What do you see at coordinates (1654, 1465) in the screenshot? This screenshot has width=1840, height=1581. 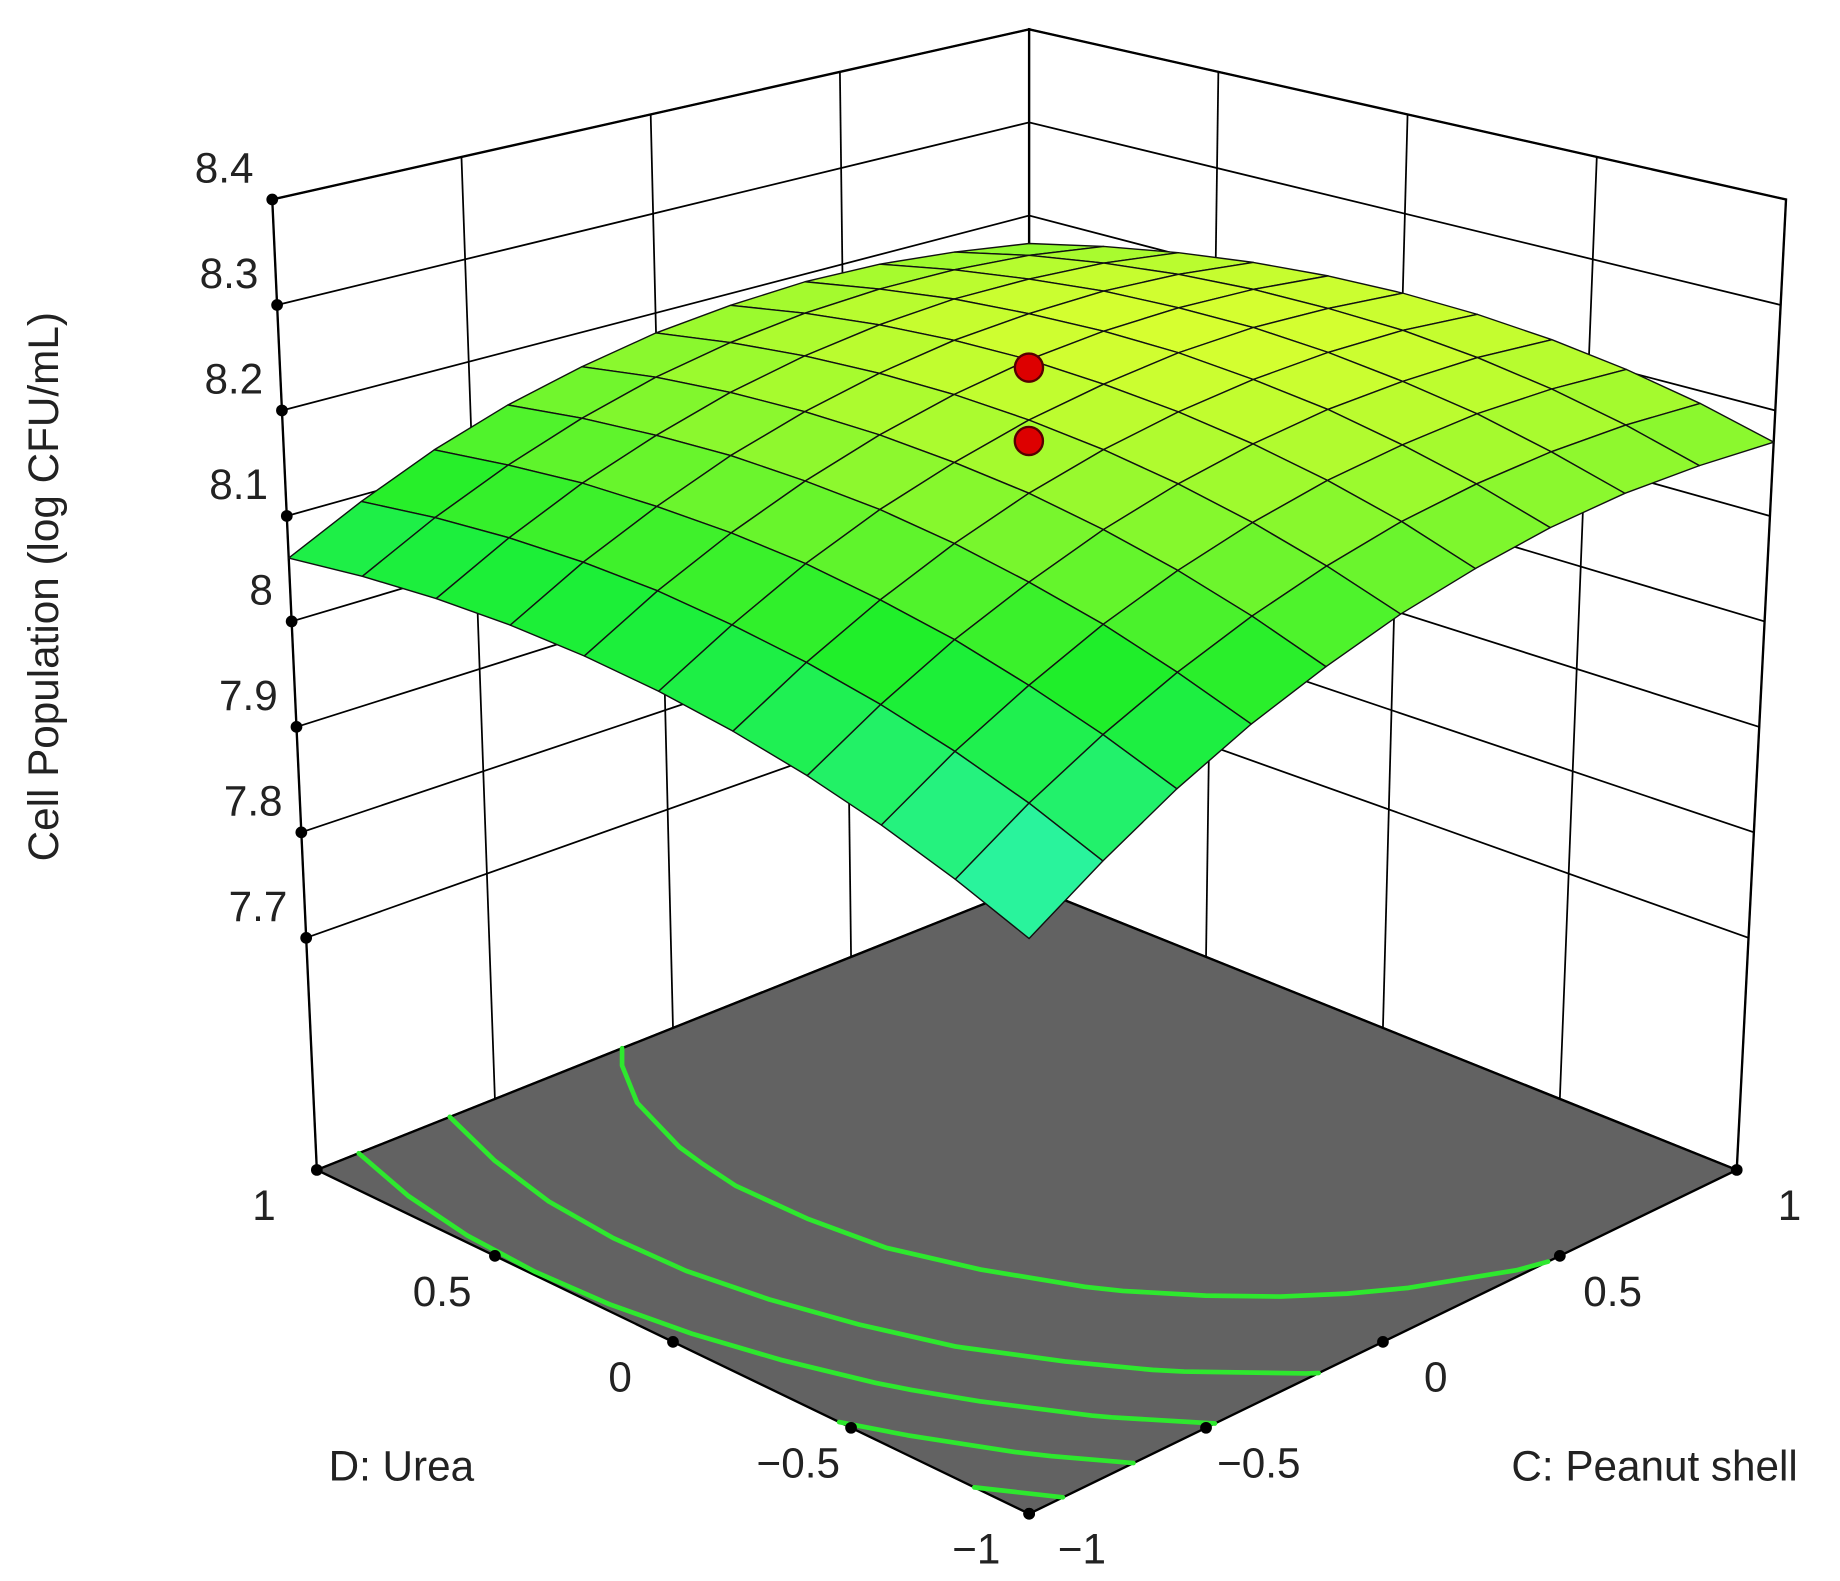 I see `x-axis-title: C: Peanut shell` at bounding box center [1654, 1465].